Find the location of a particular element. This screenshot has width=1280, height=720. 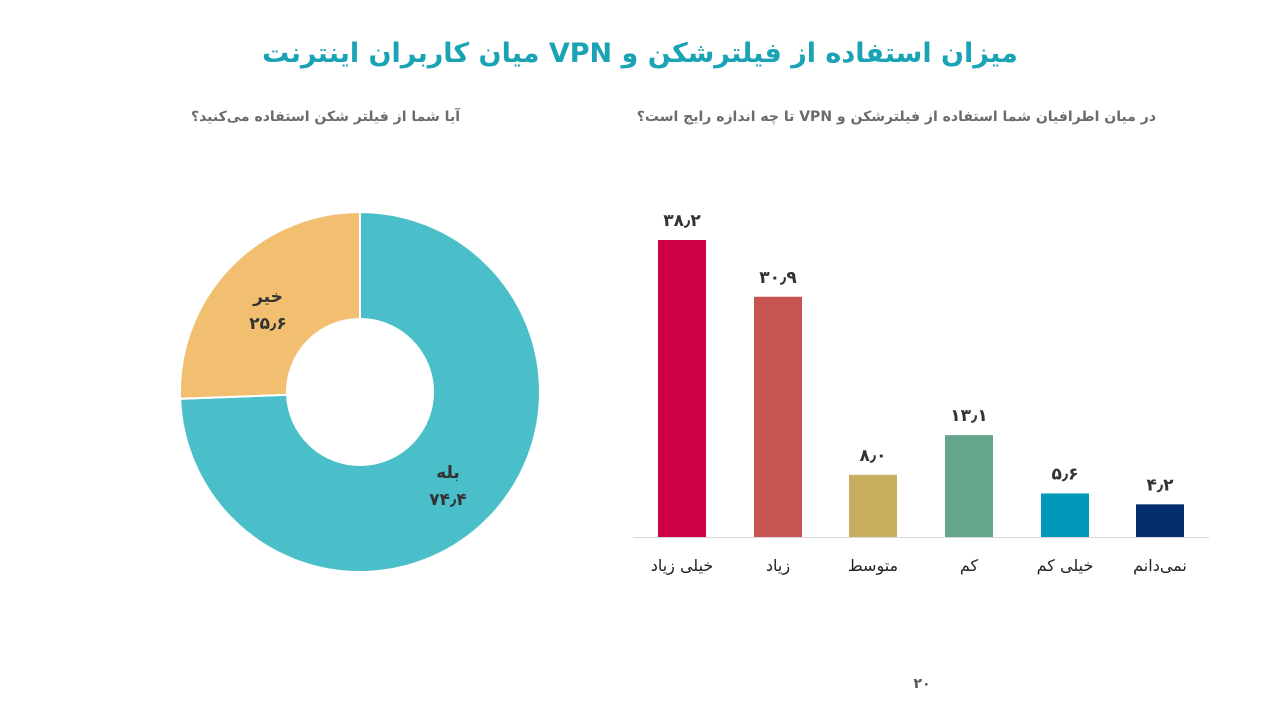

donut-slice-value: ۲۵٫۶ is located at coordinates (267, 324).